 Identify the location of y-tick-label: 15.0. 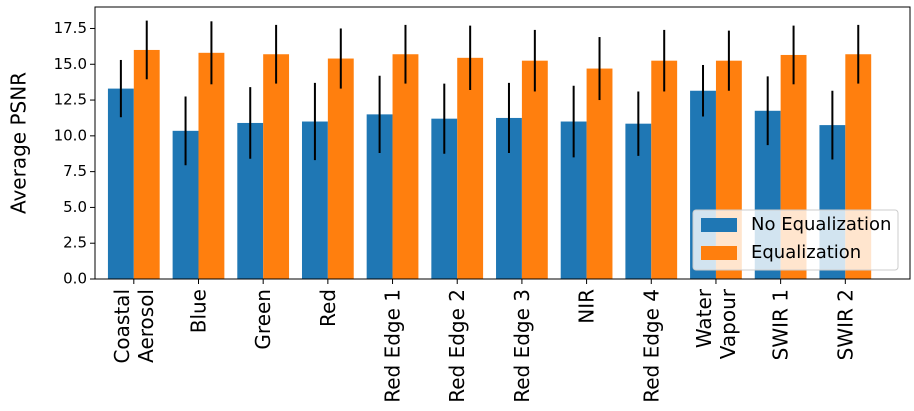
(70, 64).